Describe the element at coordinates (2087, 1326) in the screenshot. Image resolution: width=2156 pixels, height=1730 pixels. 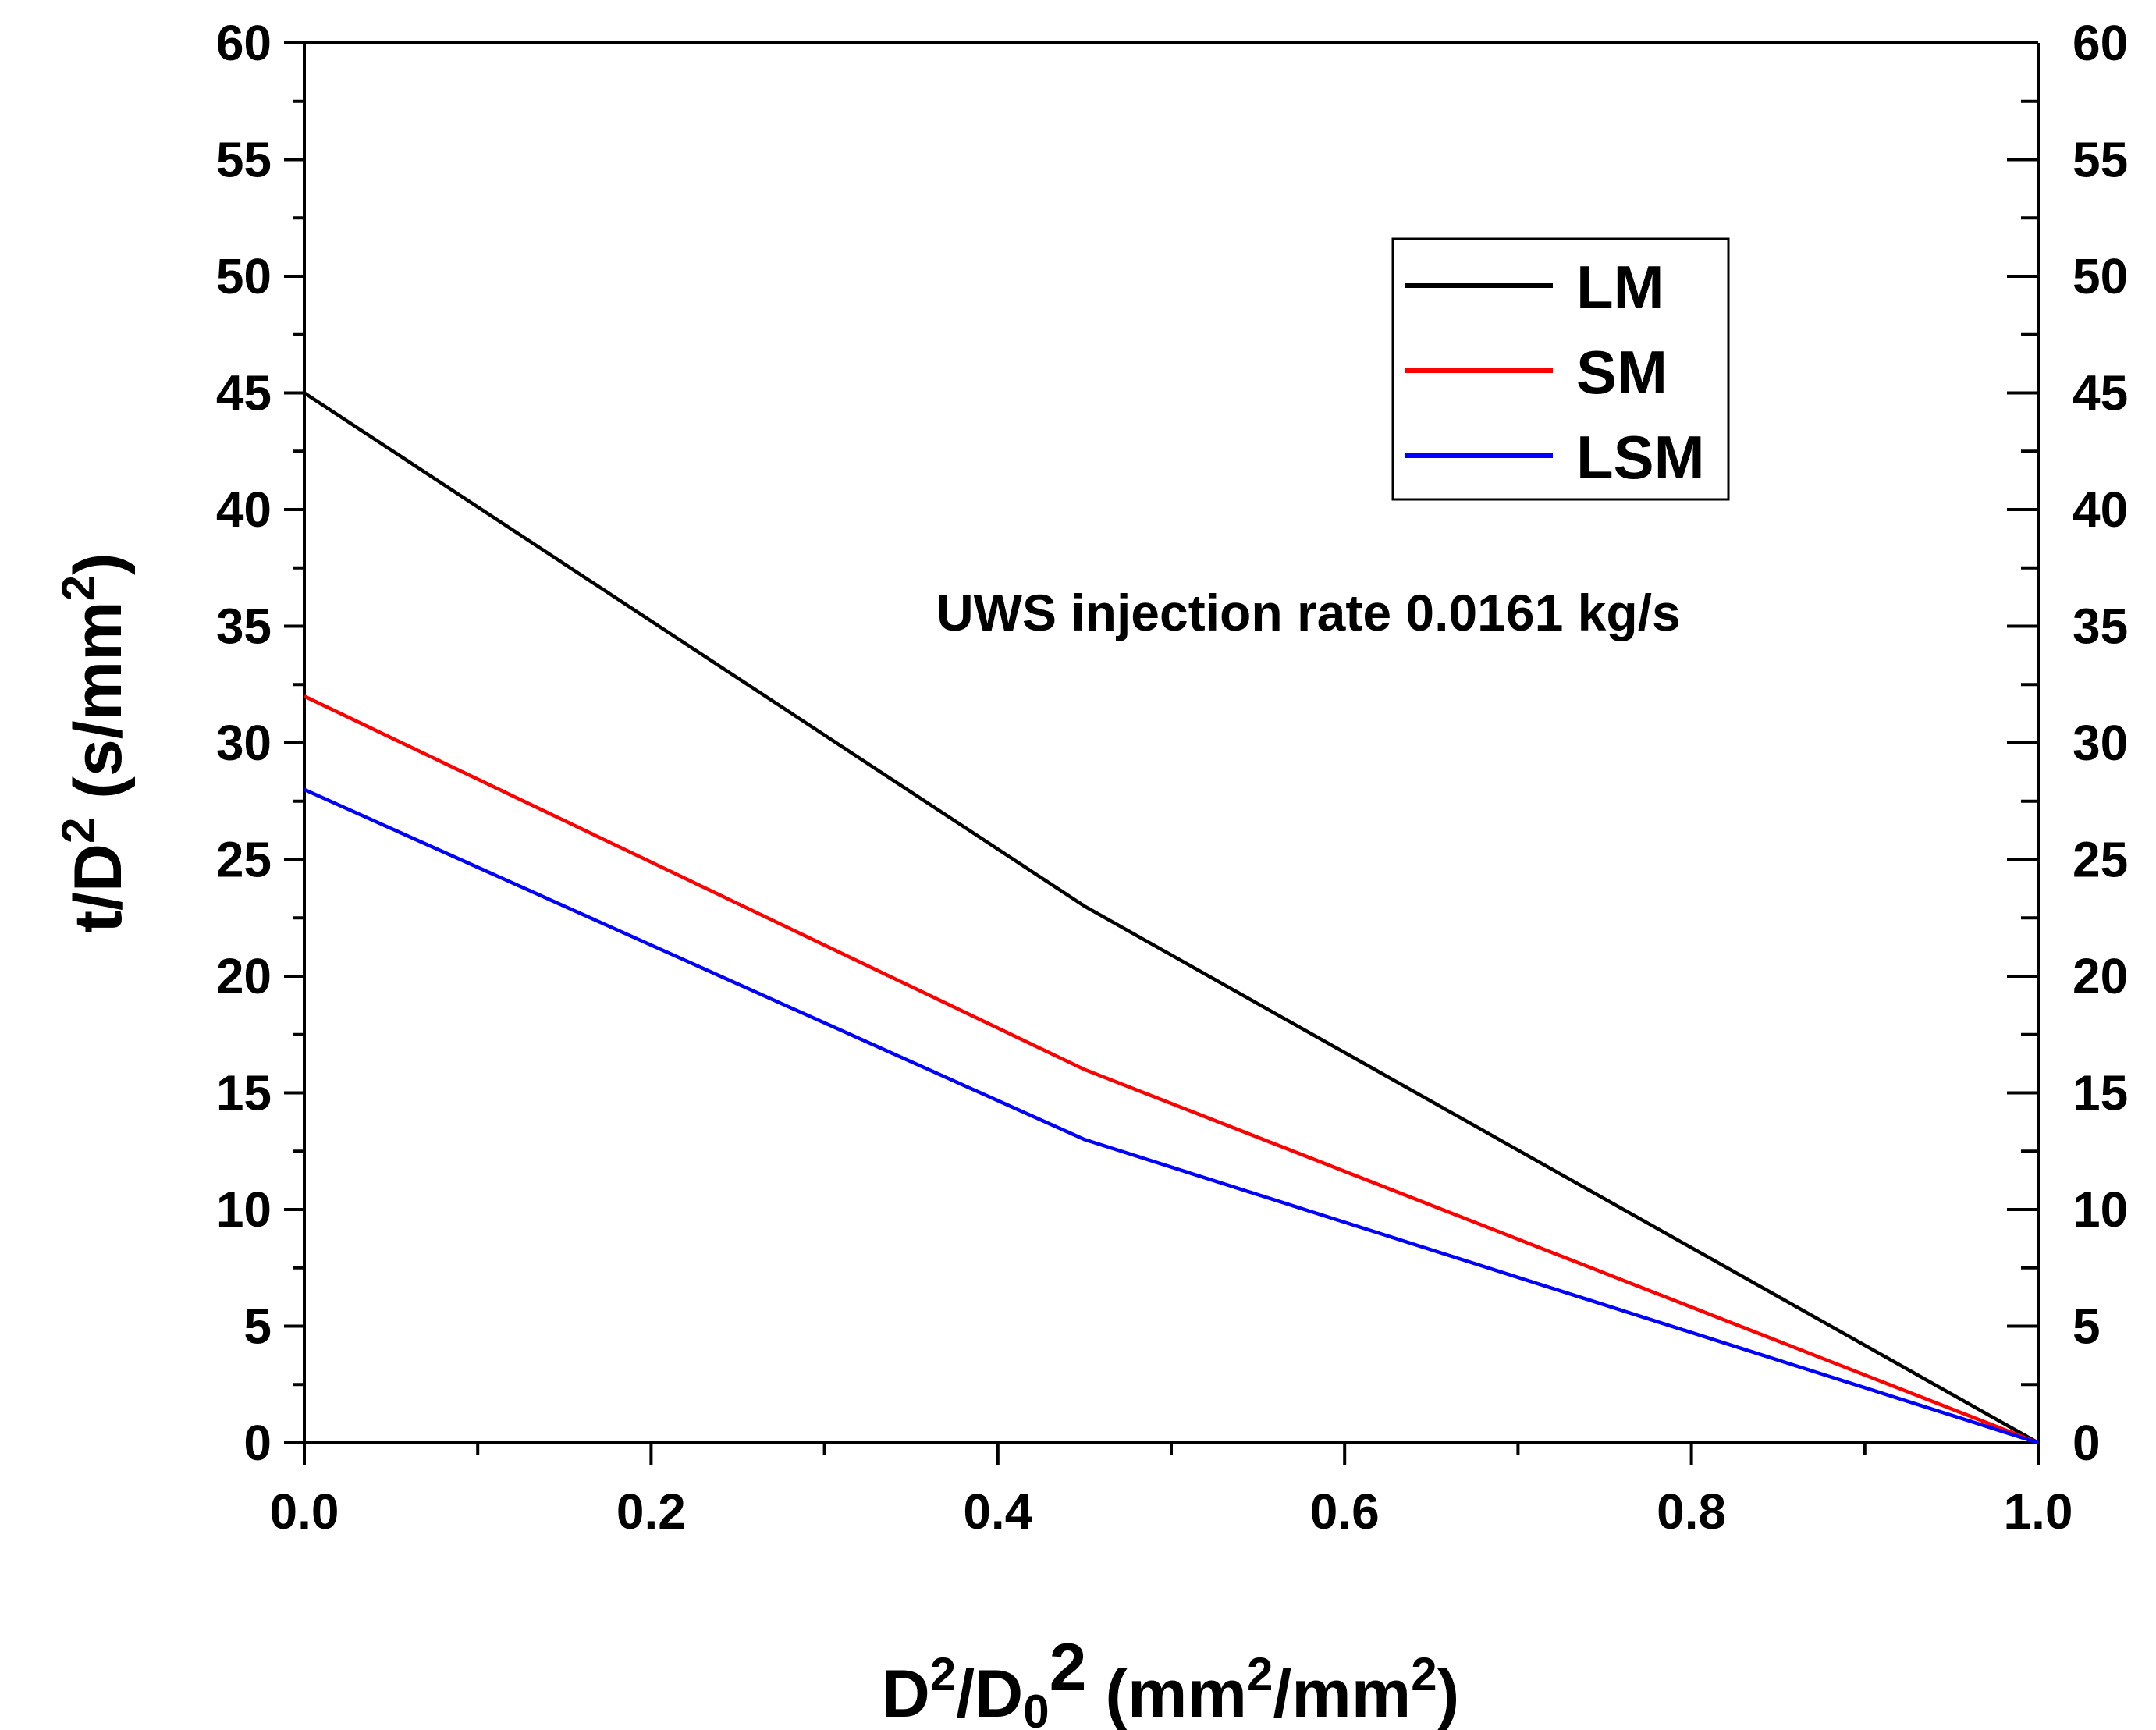
I see `right-y-tick-label-5: 5` at that location.